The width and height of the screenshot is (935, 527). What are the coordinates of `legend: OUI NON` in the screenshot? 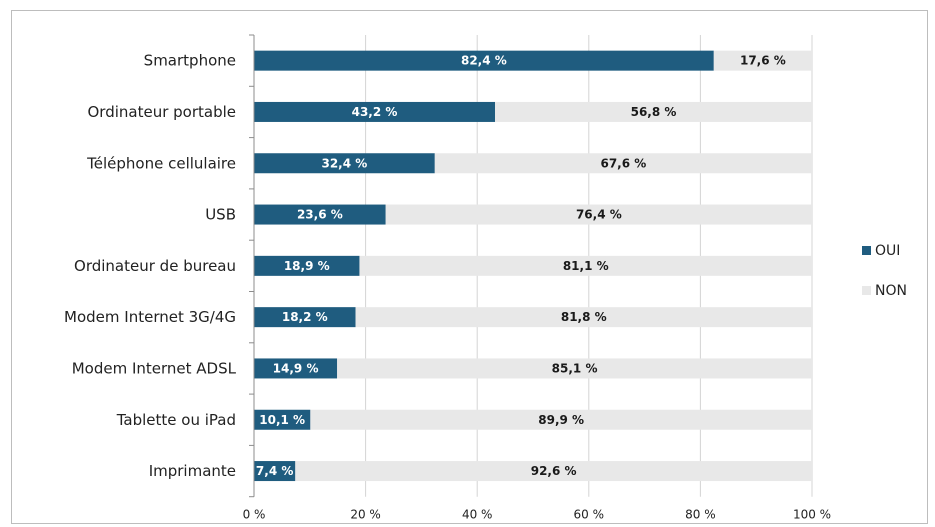 It's located at (884, 271).